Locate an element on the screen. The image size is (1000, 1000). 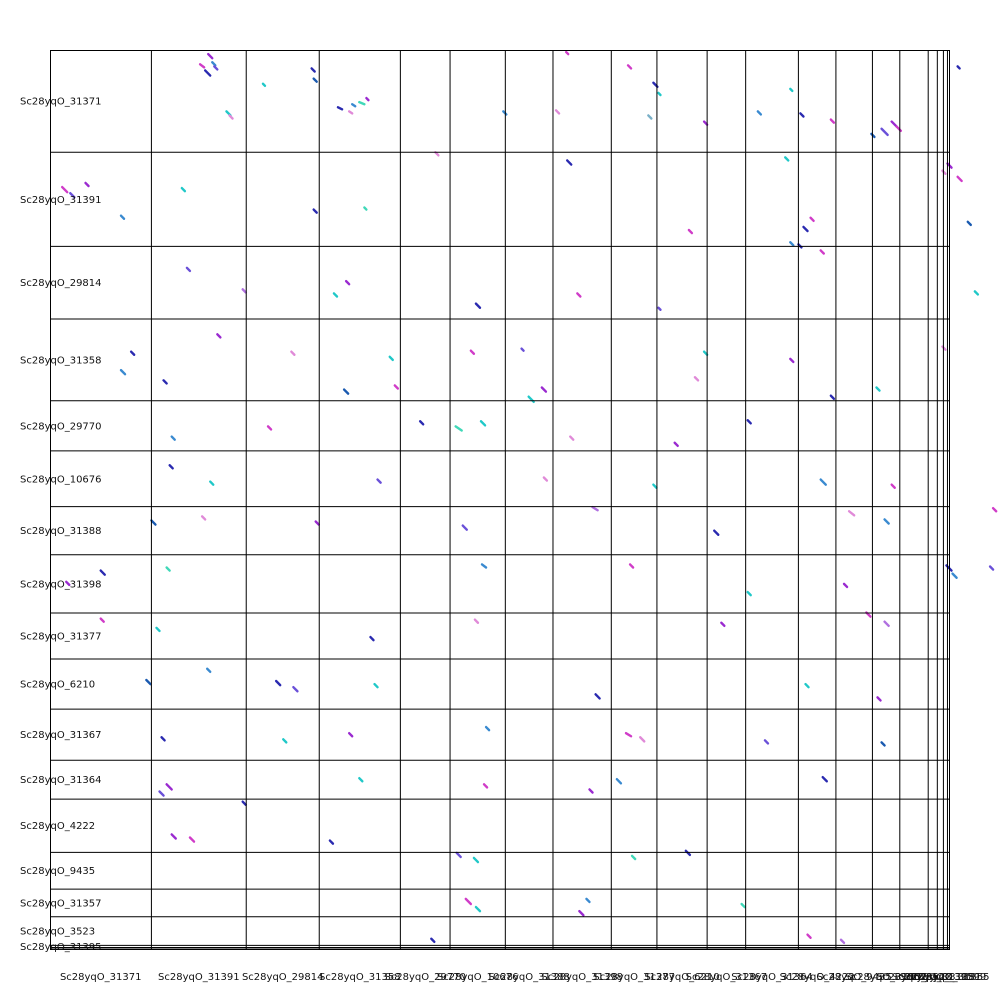
y-tick-label: Sc28yqO_31395 is located at coordinates (61, 947).